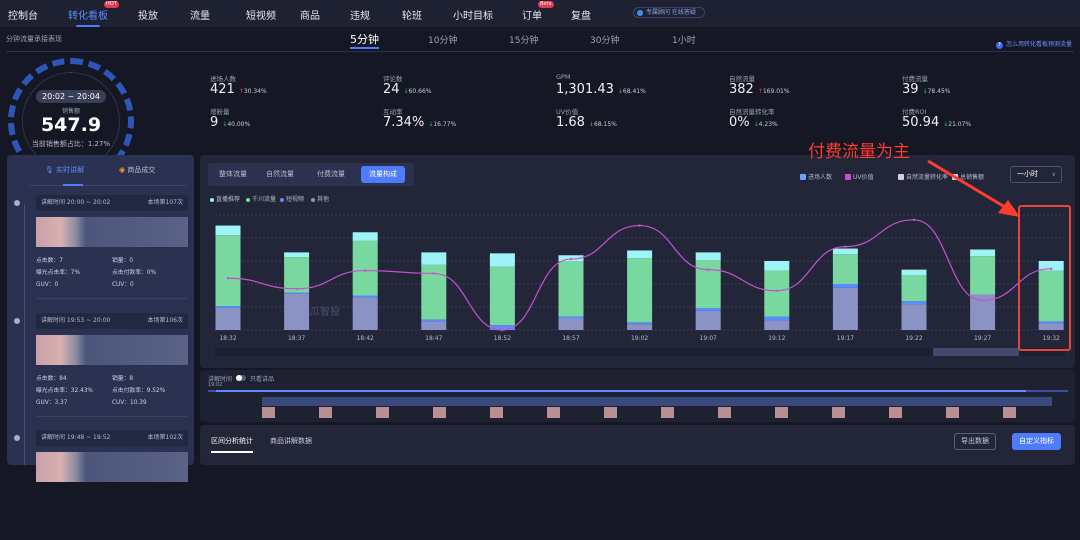  Describe the element at coordinates (233, 174) in the screenshot. I see `chart-tab: 整体流量` at that location.